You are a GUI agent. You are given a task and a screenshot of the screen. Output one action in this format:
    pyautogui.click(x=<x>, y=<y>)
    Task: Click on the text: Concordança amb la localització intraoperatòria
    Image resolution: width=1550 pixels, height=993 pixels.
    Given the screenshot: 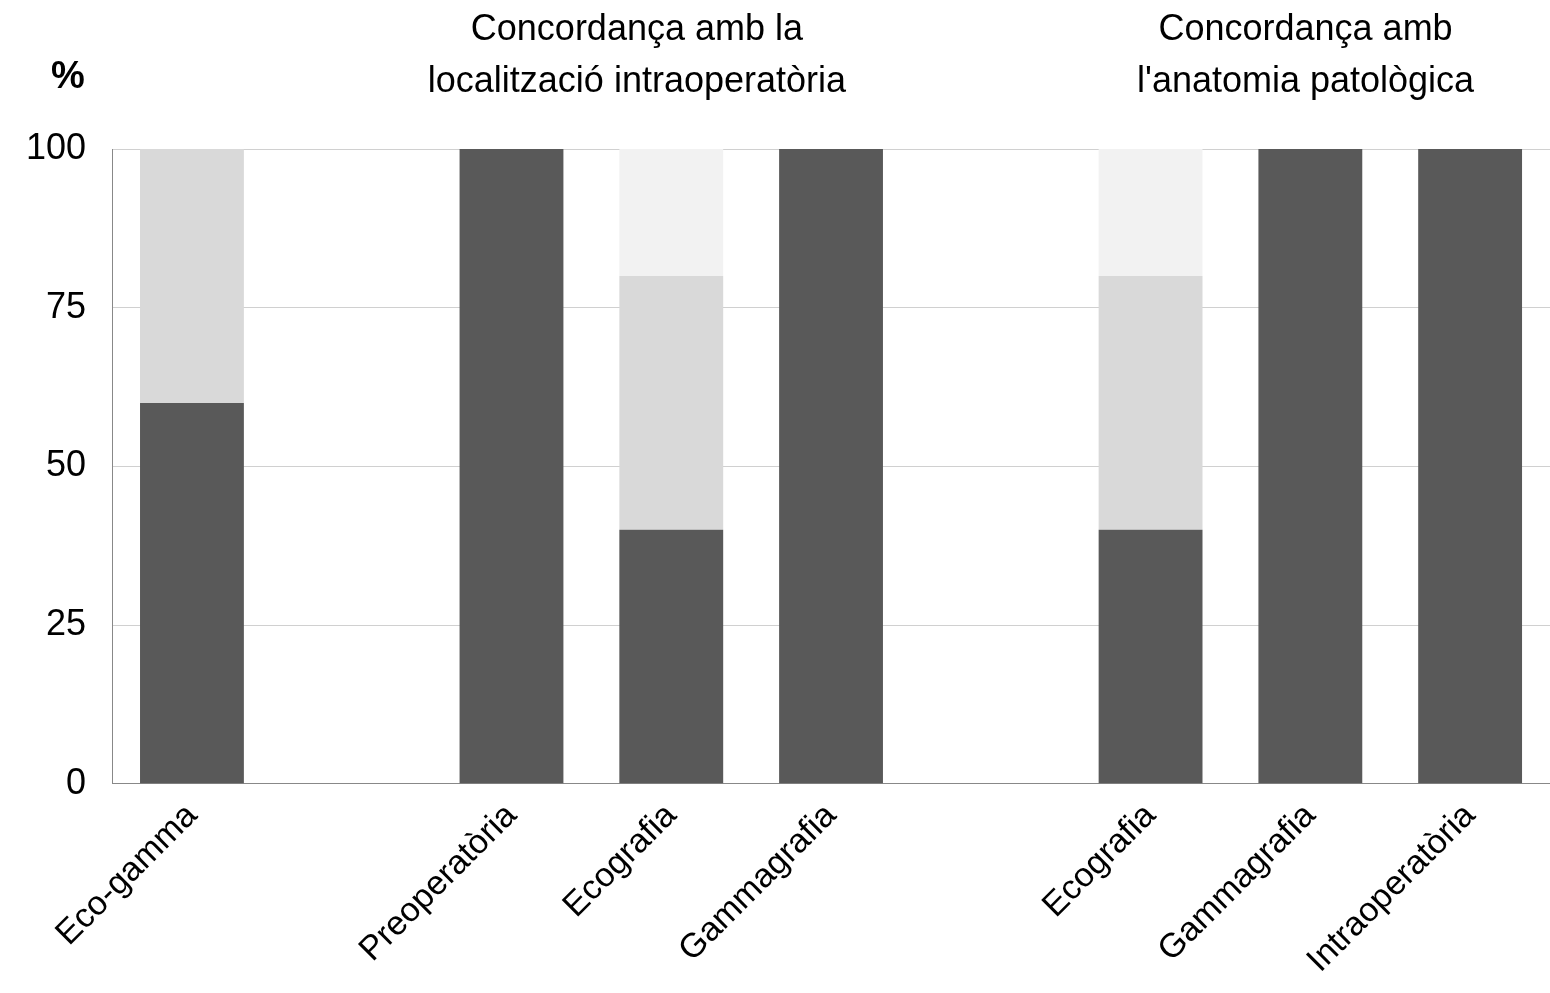 What is the action you would take?
    pyautogui.click(x=637, y=53)
    